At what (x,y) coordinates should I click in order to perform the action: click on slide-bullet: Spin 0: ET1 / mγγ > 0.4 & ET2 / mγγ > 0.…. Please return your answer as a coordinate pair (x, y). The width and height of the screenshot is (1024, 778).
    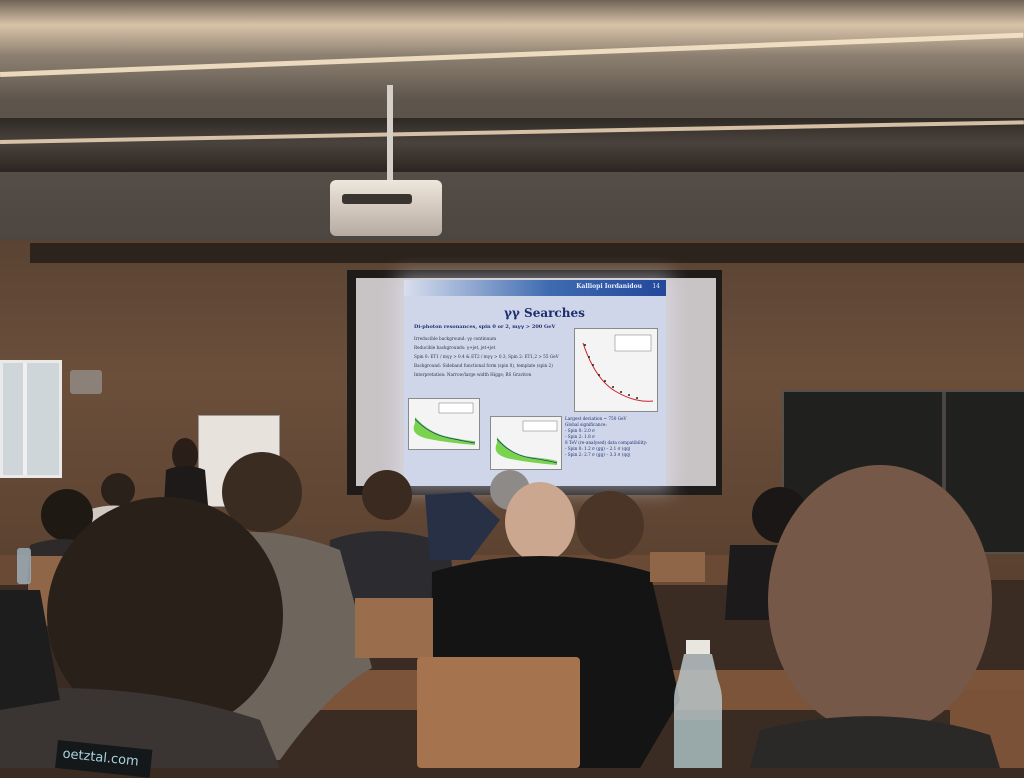
    Looking at the image, I should click on (486, 356).